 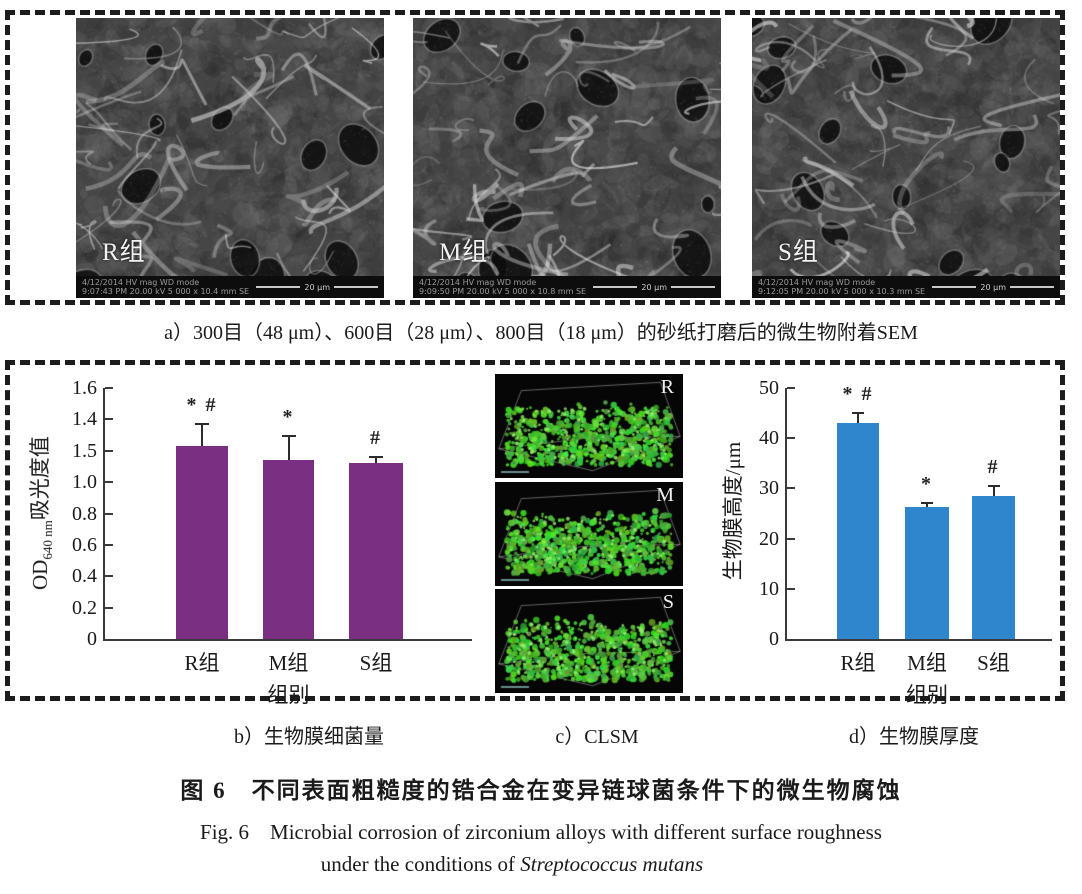 I want to click on clsm-label: M, so click(x=665, y=495).